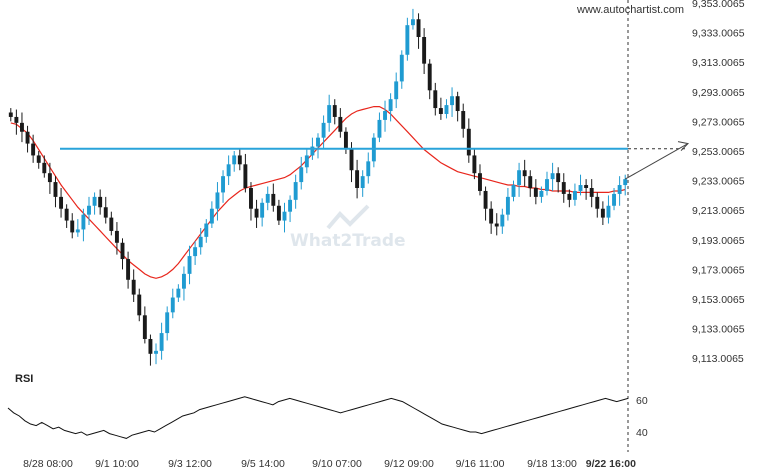 The width and height of the screenshot is (760, 475). Describe the element at coordinates (409, 464) in the screenshot. I see `time-tick-label: 9/12 09:00` at that location.